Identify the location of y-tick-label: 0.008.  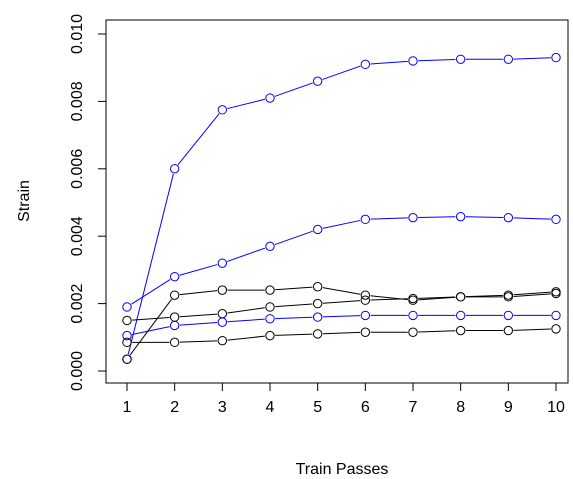
(77, 101).